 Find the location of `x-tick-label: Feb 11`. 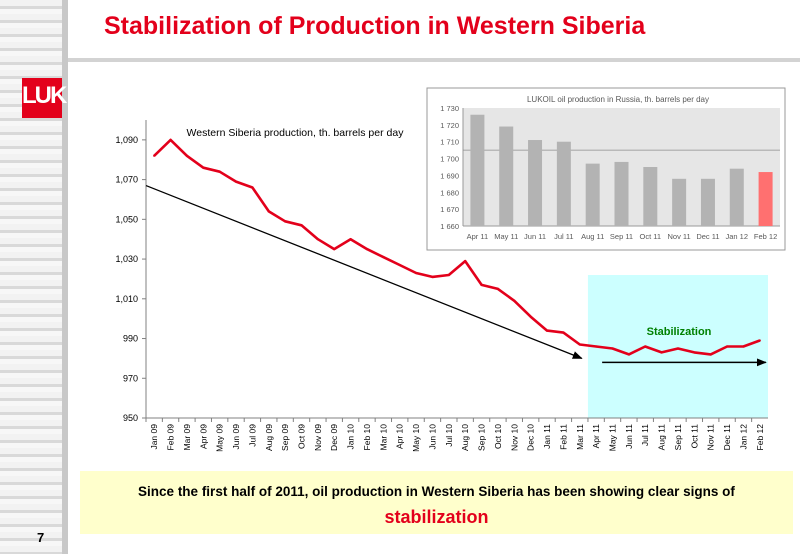

x-tick-label: Feb 11 is located at coordinates (563, 437).